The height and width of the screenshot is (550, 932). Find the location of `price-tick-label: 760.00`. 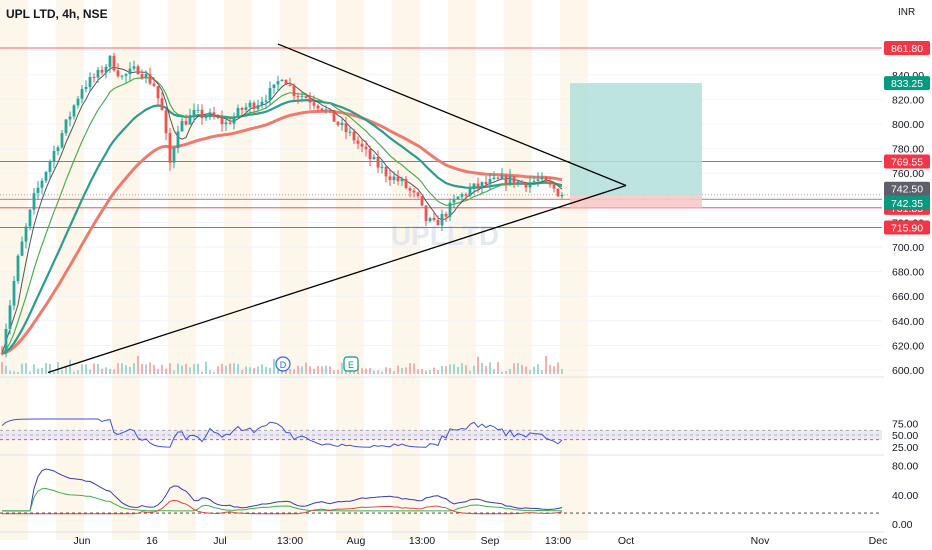

price-tick-label: 760.00 is located at coordinates (908, 174).